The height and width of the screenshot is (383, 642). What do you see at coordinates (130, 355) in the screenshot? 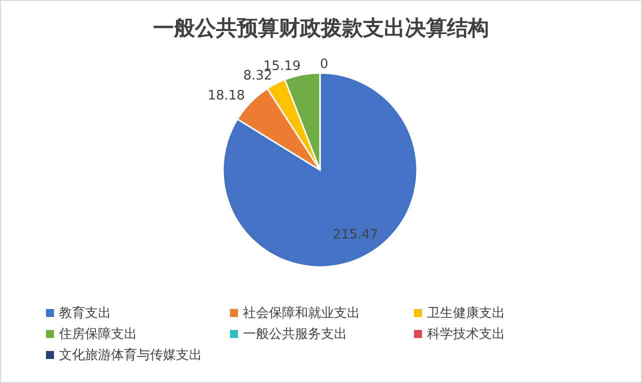
I see `legend-label: 文化旅游体育与传媒支出` at bounding box center [130, 355].